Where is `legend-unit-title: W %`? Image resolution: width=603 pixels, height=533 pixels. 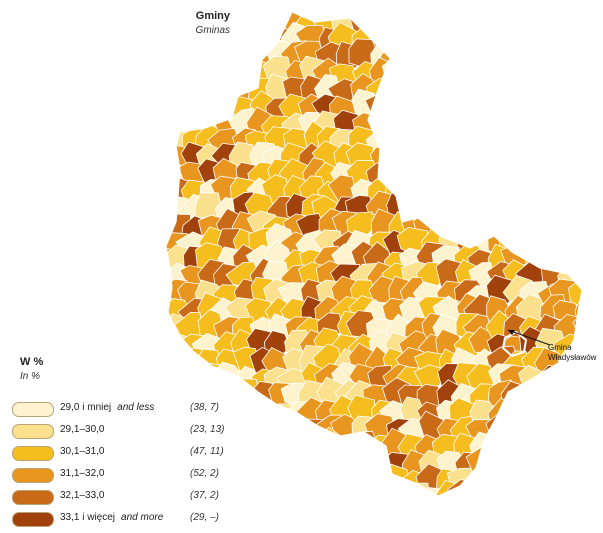 legend-unit-title: W % is located at coordinates (32, 362).